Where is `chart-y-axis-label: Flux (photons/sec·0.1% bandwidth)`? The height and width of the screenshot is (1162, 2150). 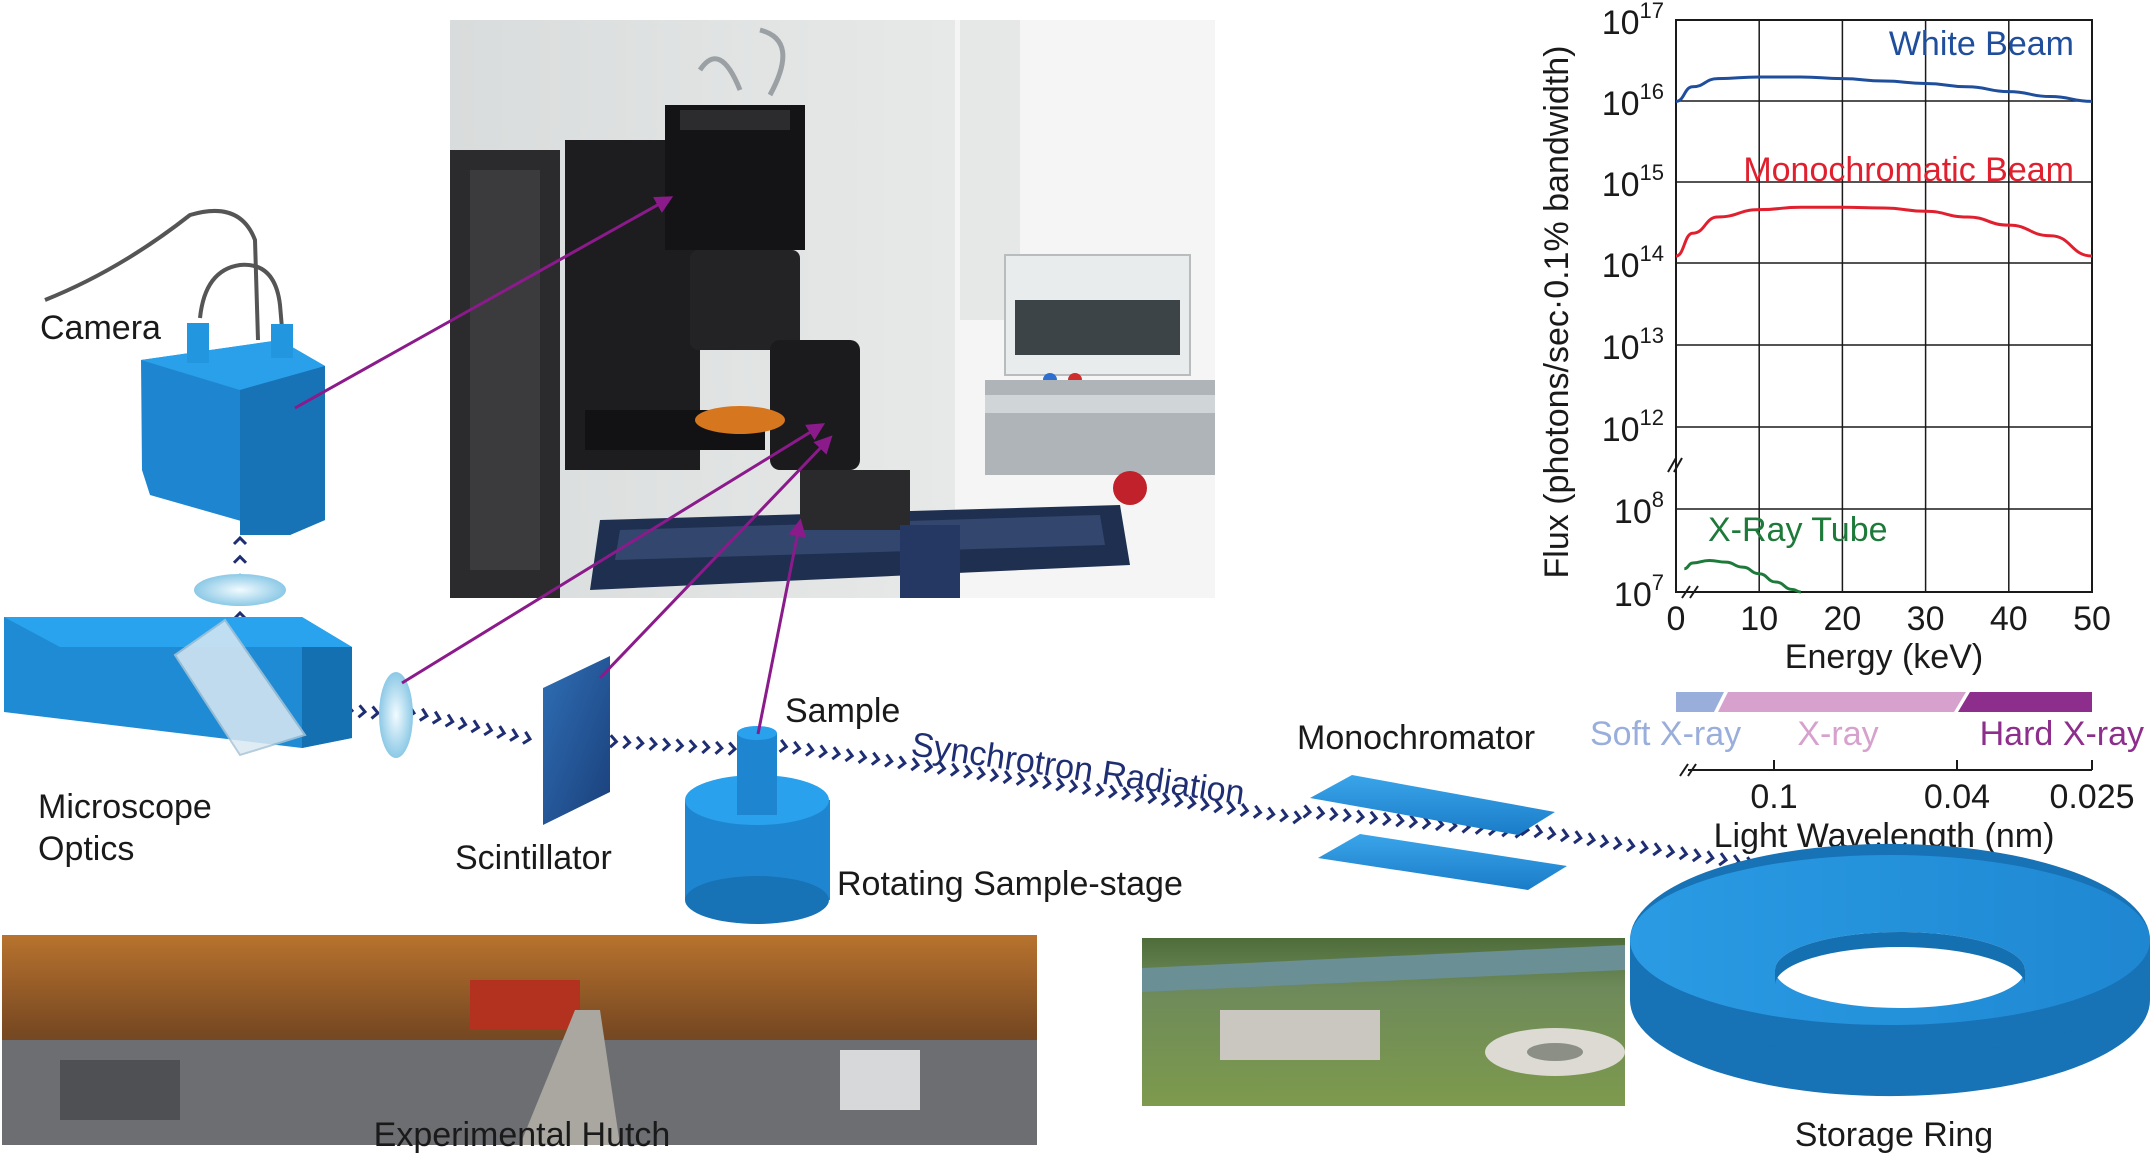 chart-y-axis-label: Flux (photons/sec·0.1% bandwidth) is located at coordinates (1557, 312).